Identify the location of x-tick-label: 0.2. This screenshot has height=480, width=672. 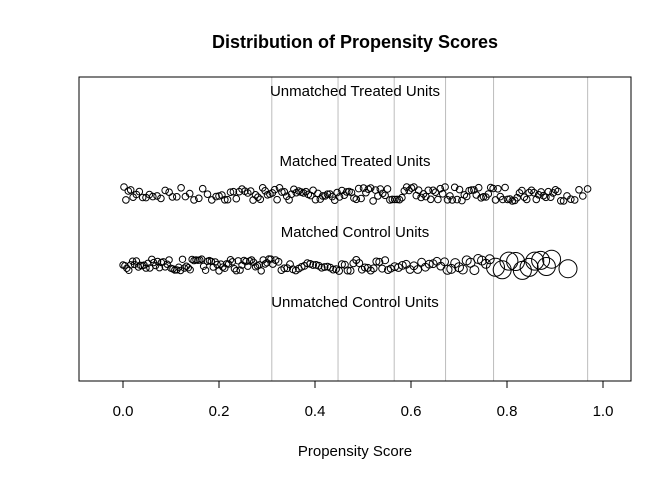
(219, 411).